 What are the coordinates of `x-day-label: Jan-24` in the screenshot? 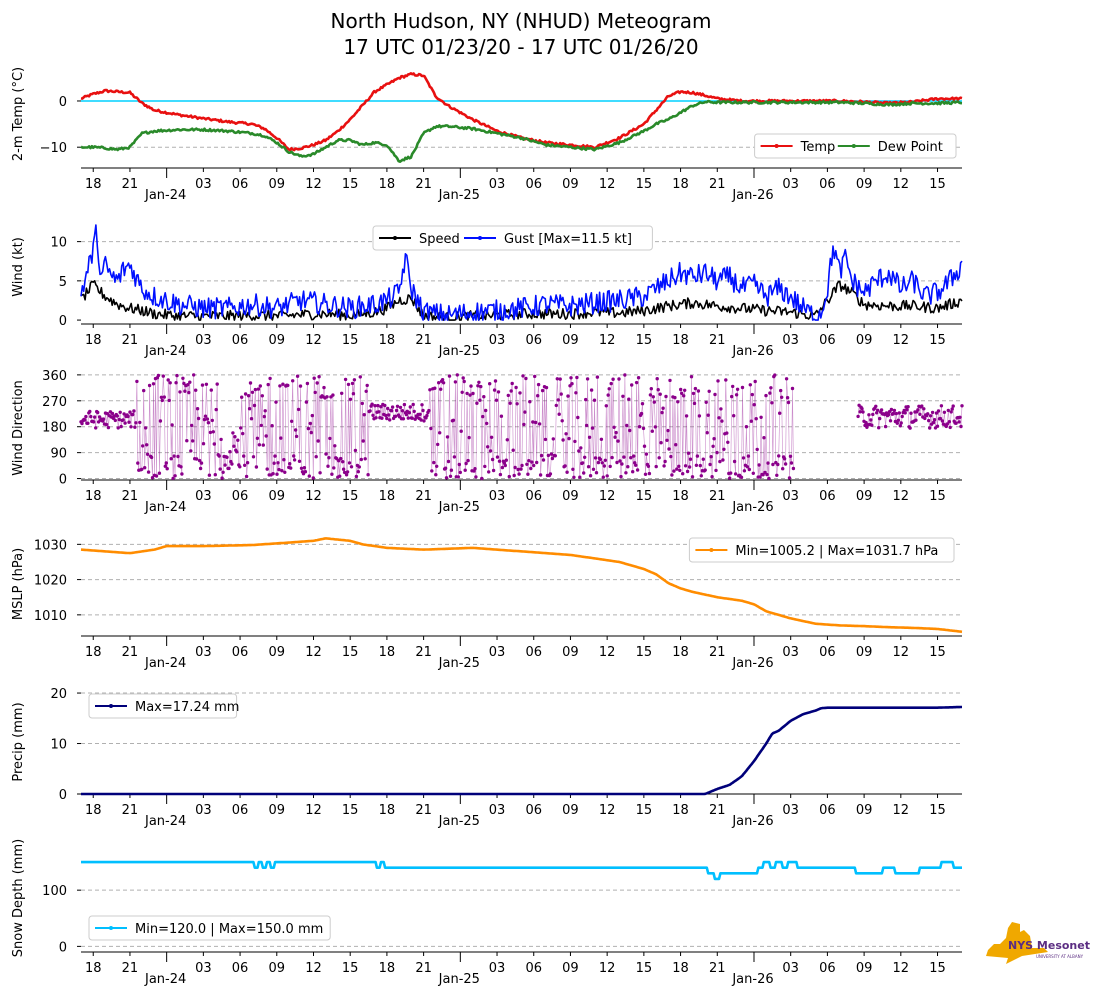 It's located at (165, 663).